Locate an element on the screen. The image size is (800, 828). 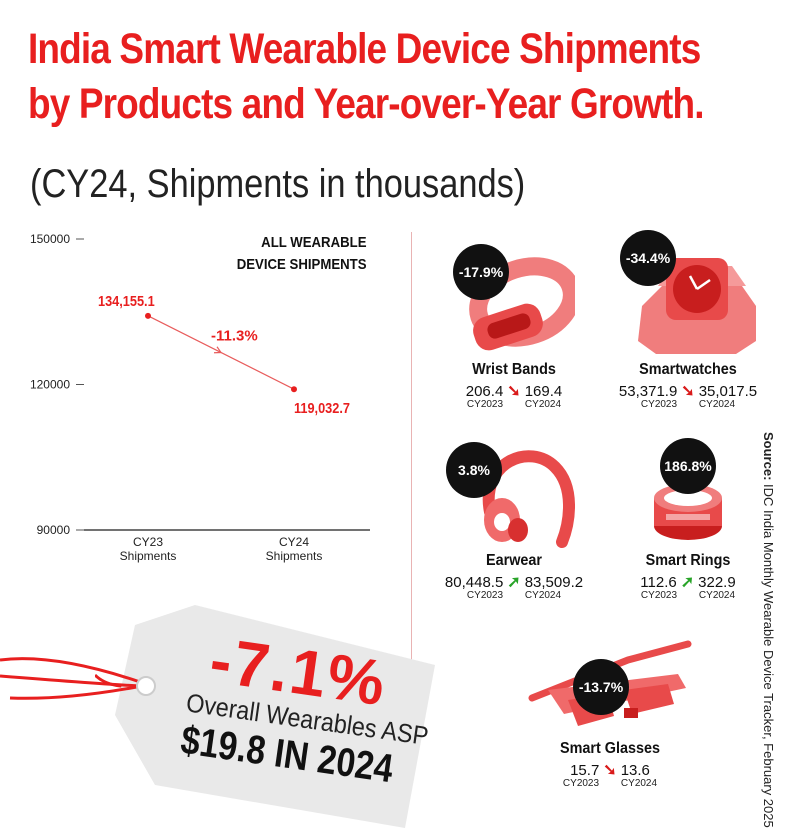
product-name: Smart Rings is located at coordinates (688, 560).